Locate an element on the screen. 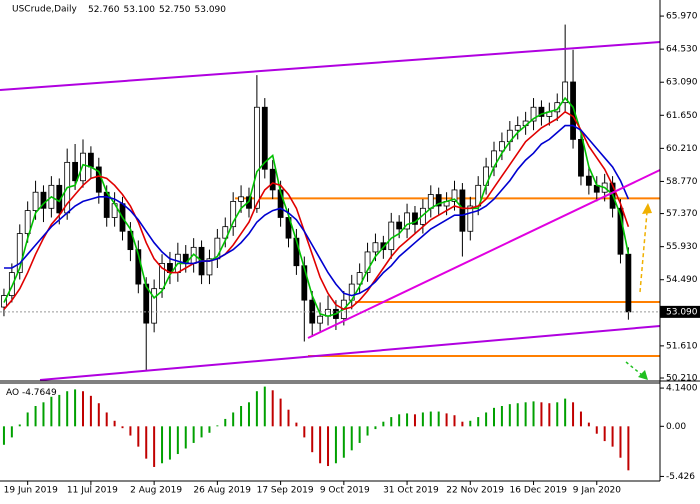  x-tick-label: 22 Nov 2019 is located at coordinates (475, 491).